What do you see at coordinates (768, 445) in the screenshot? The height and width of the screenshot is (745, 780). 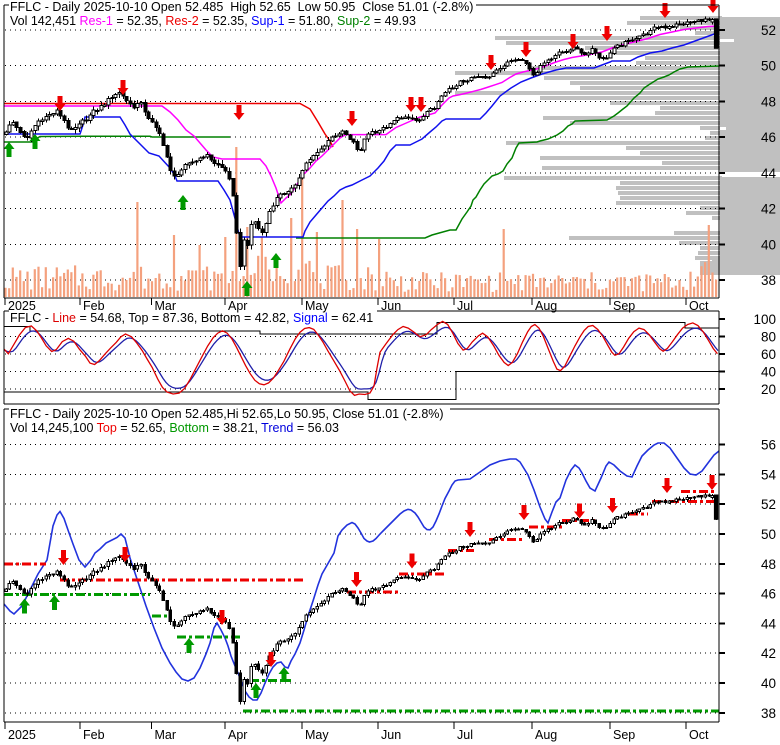 I see `svg-text: 56` at bounding box center [768, 445].